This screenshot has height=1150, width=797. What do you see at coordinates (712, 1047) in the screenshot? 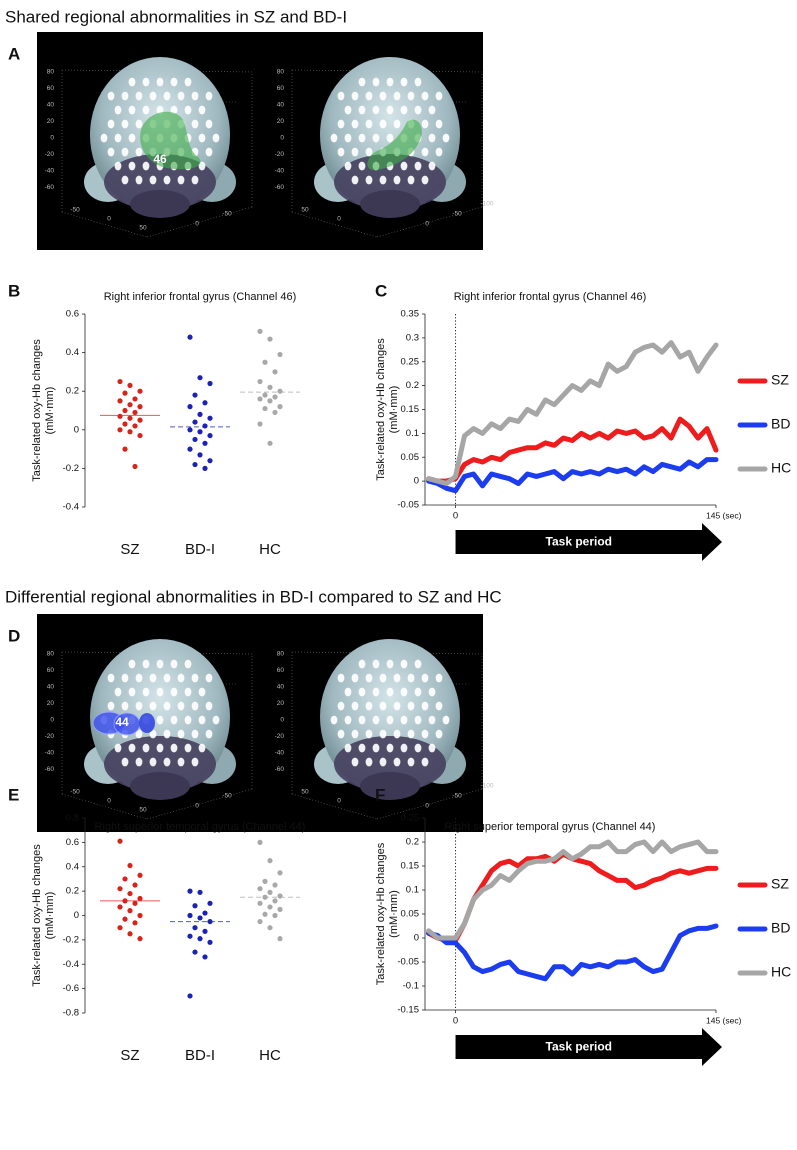
I see `task-arrow-head` at bounding box center [712, 1047].